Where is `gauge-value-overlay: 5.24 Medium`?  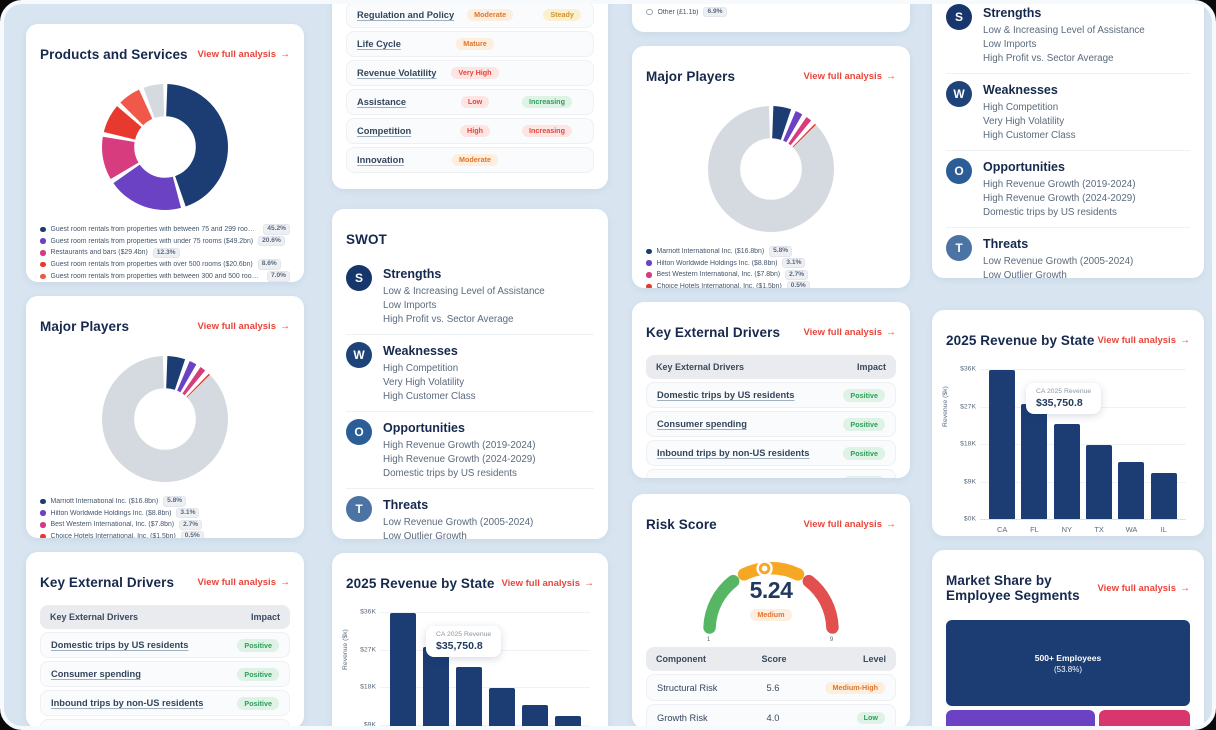
gauge-value-overlay: 5.24 Medium is located at coordinates (771, 599).